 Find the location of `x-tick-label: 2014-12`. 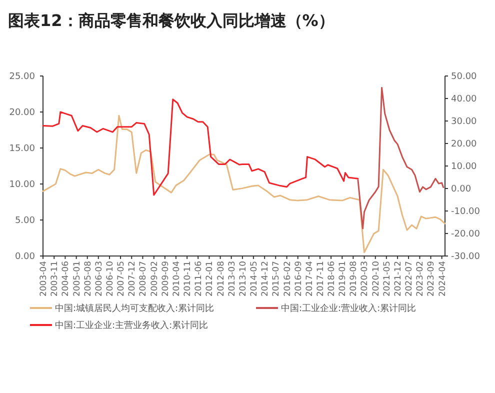

x-tick-label: 2014-12 is located at coordinates (265, 279).